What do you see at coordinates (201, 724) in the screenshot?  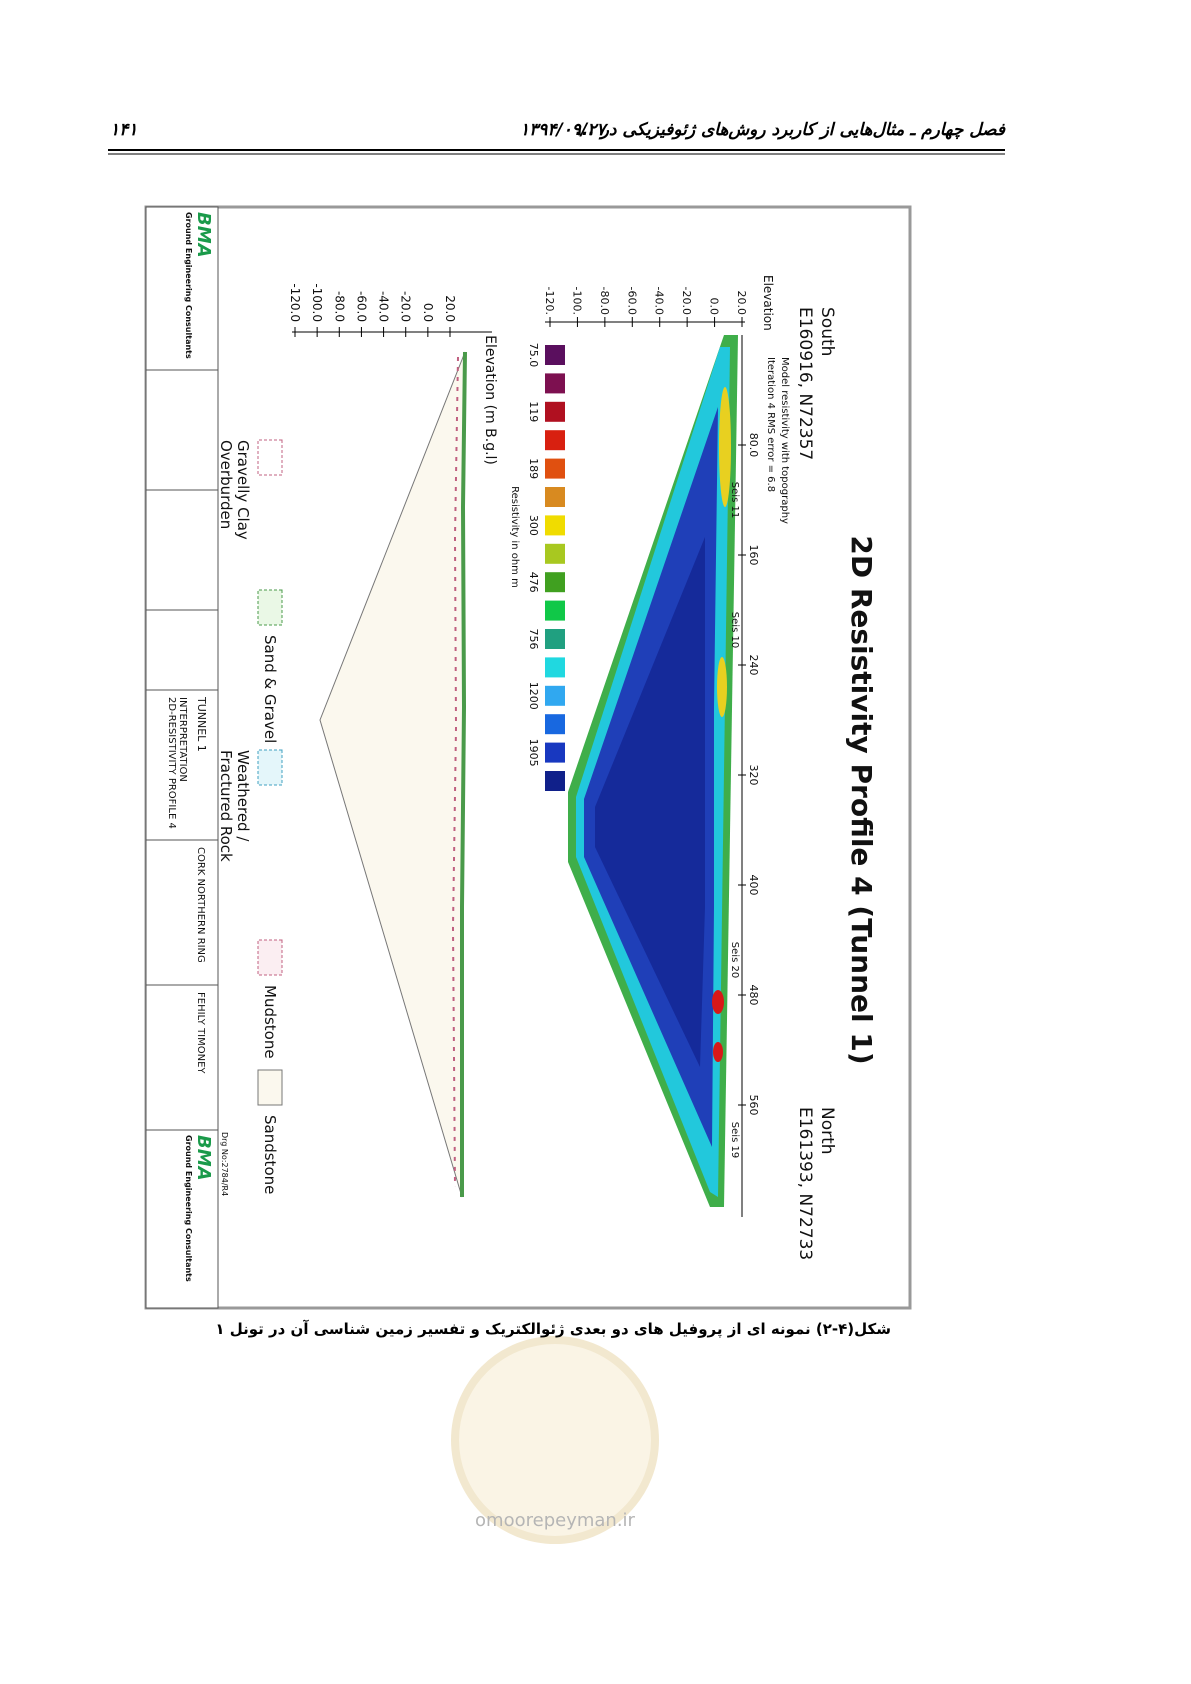 I see `drawing-title: TUNNEL 1` at bounding box center [201, 724].